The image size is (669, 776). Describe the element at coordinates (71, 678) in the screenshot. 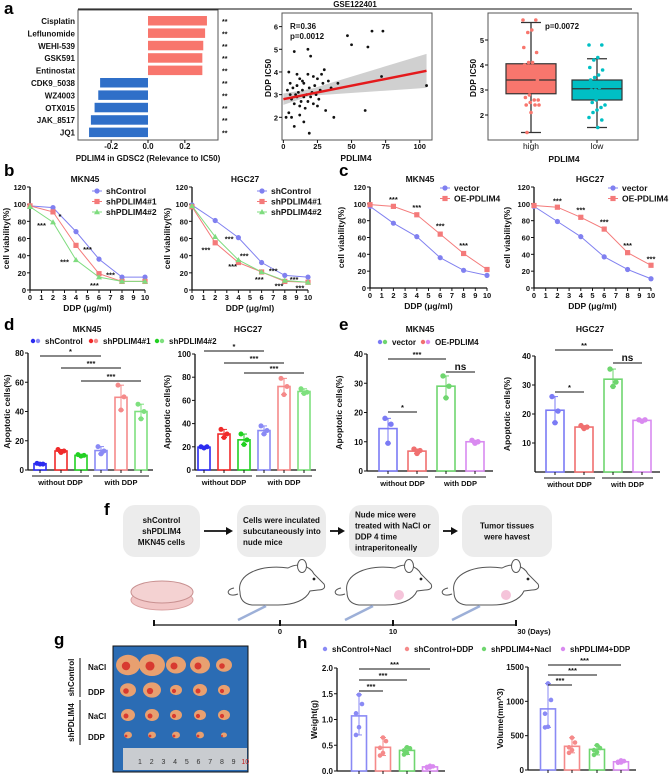

I see `group-label: shControl` at that location.